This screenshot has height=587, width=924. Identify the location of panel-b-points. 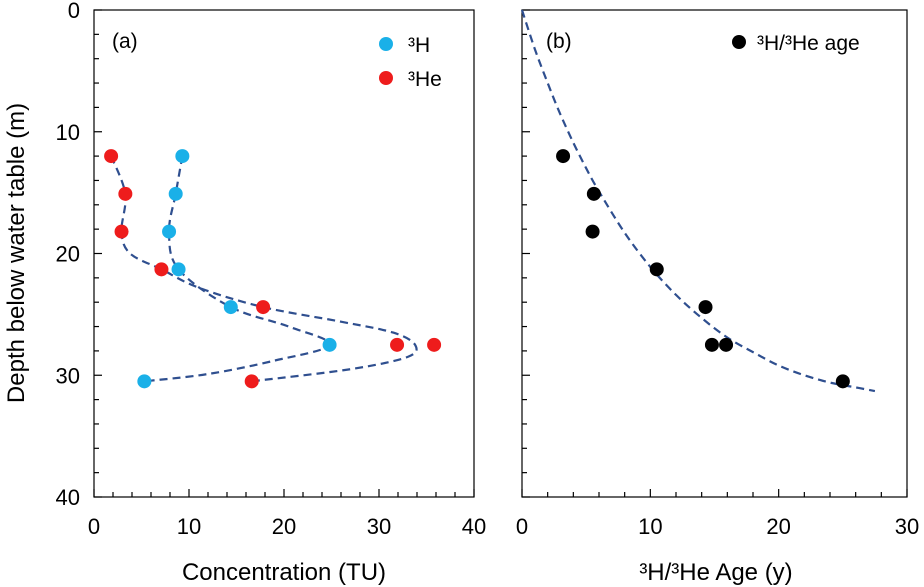
(703, 269).